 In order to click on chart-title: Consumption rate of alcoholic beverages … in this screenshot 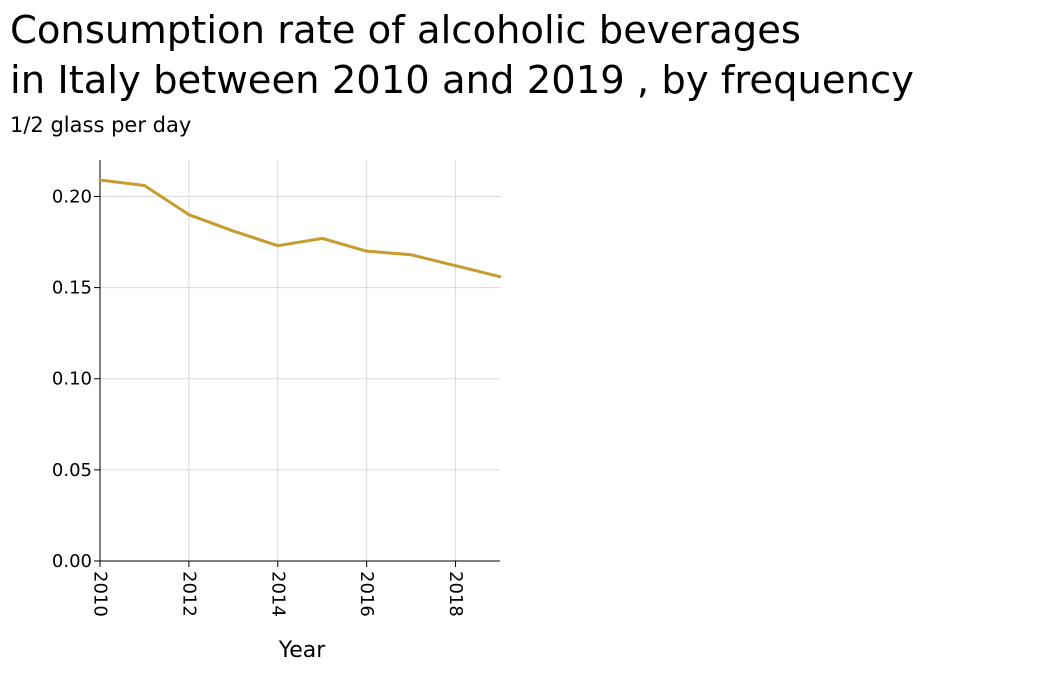, I will do `click(462, 55)`.